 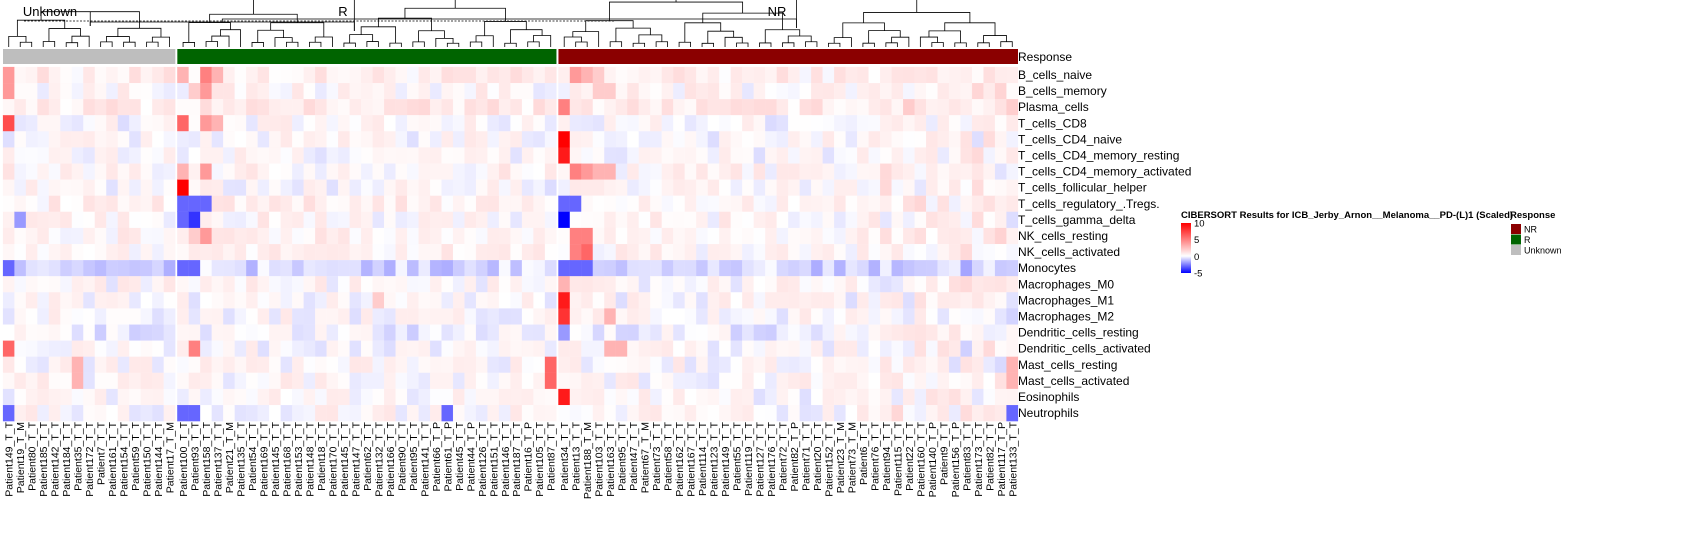 What do you see at coordinates (322, 455) in the screenshot?
I see `column-label: Patient18_T_T` at bounding box center [322, 455].